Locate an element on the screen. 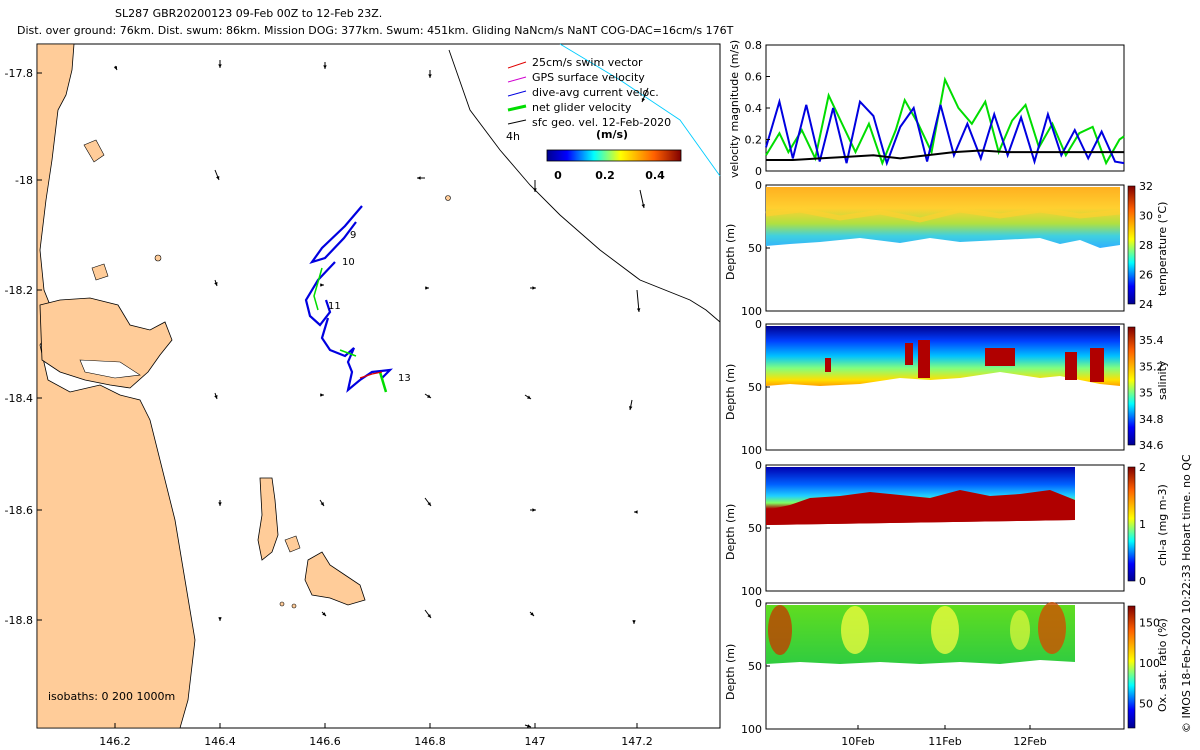 Image resolution: width=1200 pixels, height=750 pixels. x-tick-label: 147.2 is located at coordinates (637, 741).